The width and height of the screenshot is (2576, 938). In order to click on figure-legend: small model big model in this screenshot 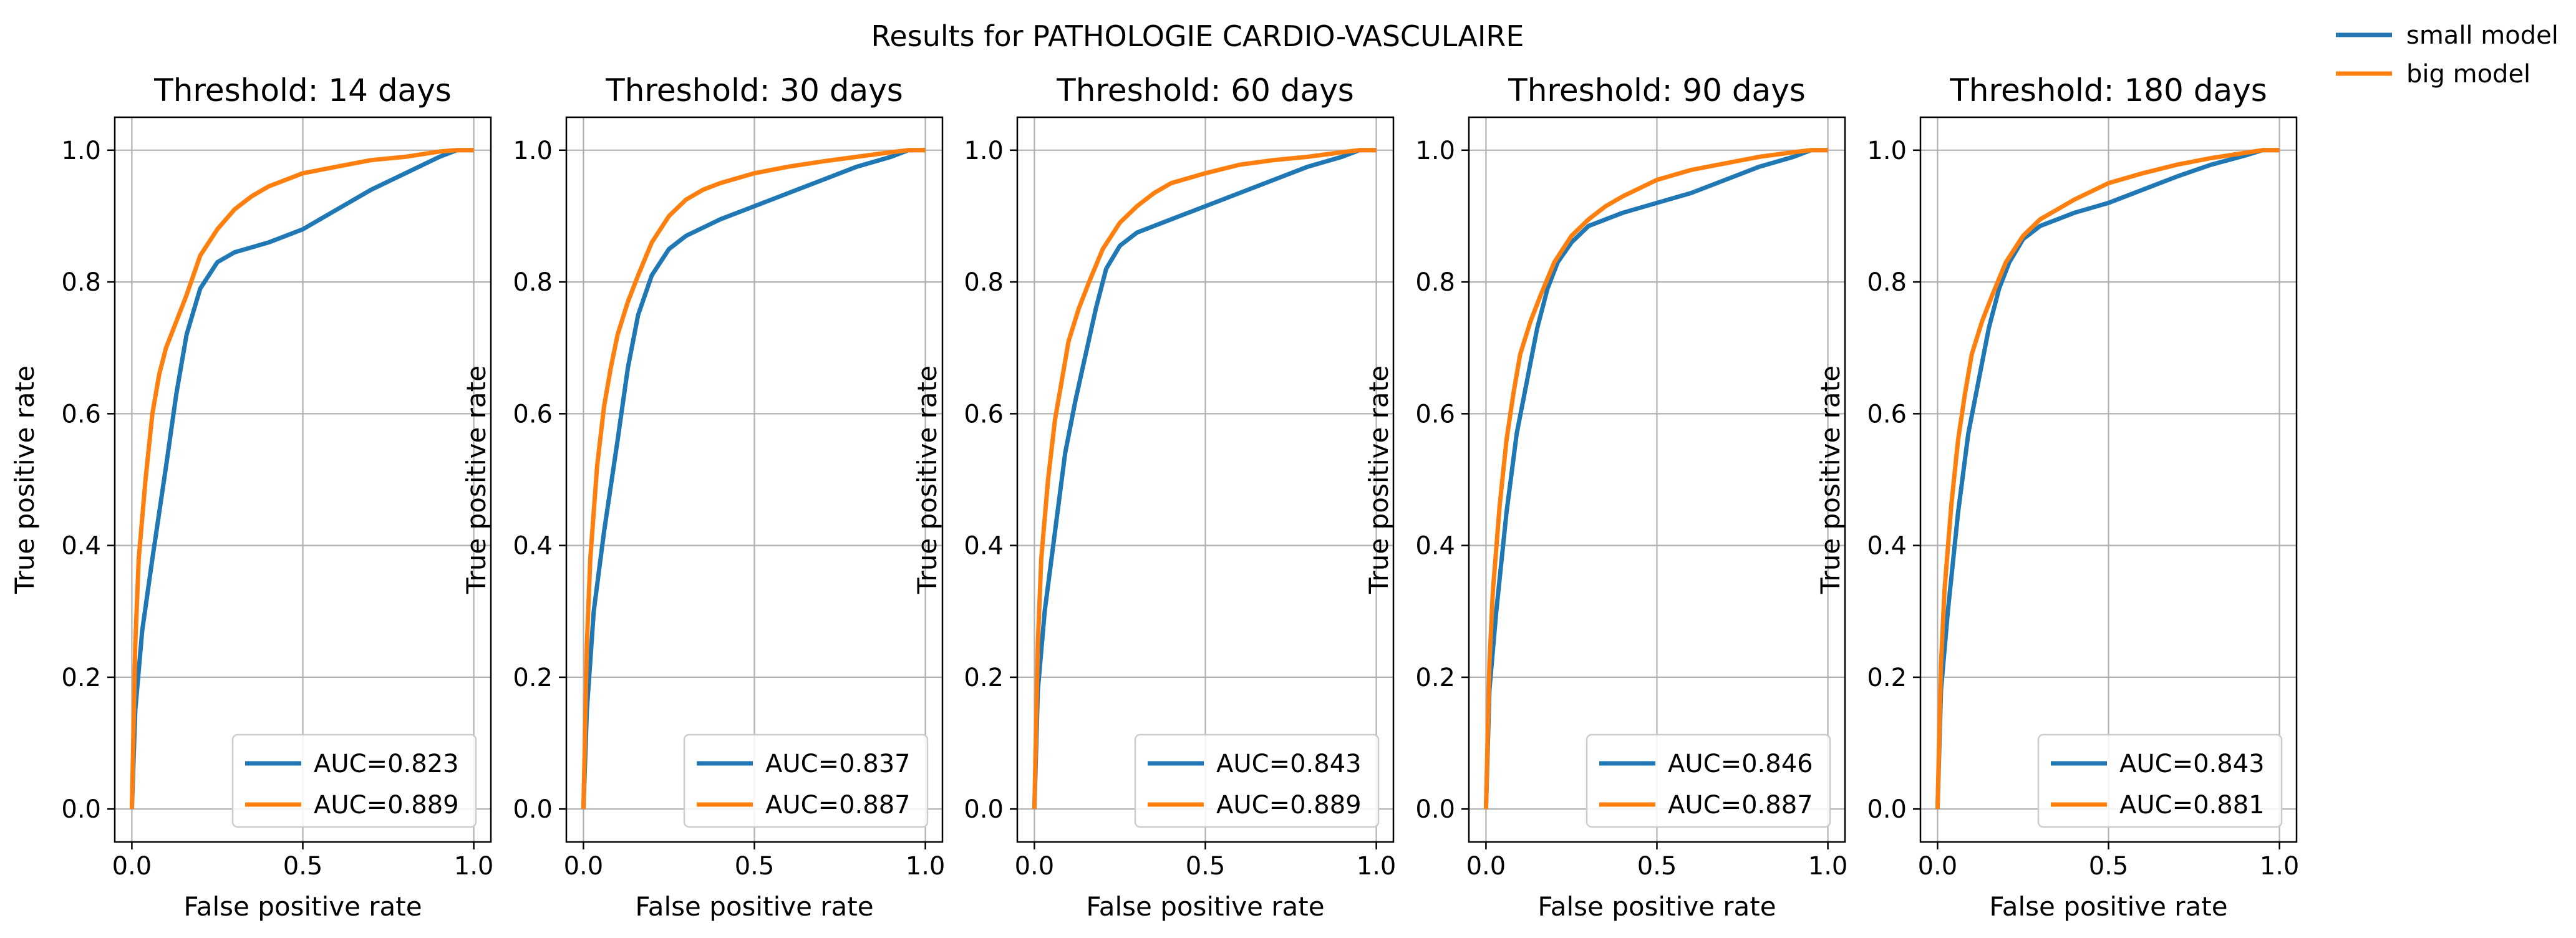, I will do `click(2447, 55)`.